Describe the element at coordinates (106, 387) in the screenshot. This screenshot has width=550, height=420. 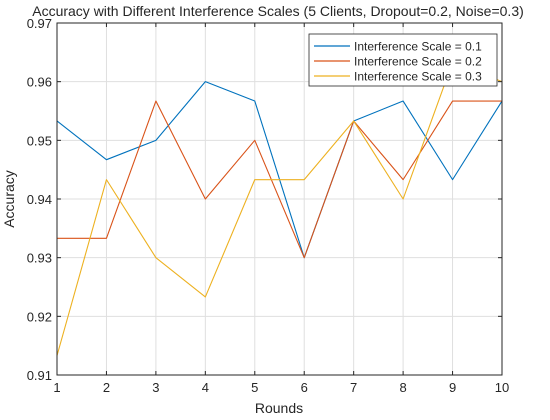
I see `x-tick-label: 2` at that location.